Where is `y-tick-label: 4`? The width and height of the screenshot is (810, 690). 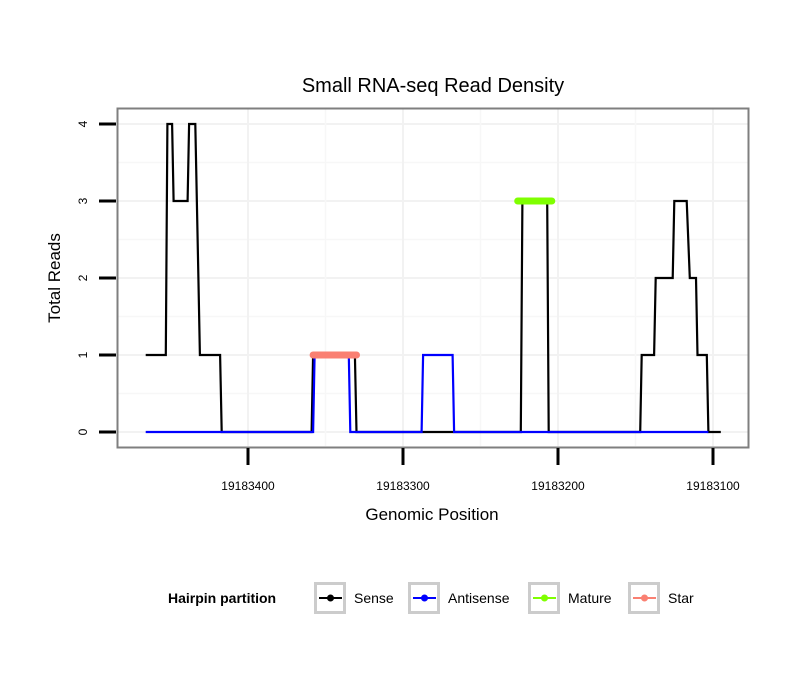
y-tick-label: 4 is located at coordinates (83, 123).